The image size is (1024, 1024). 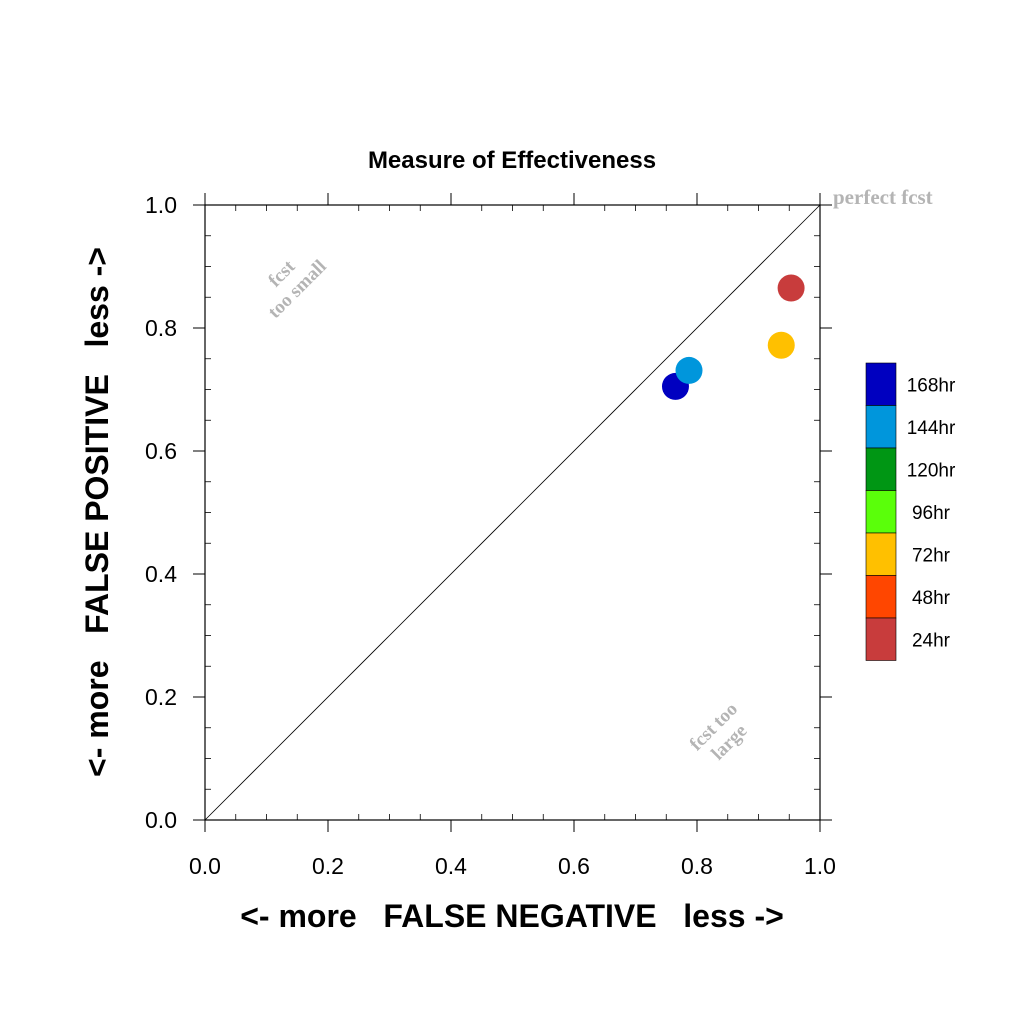 I want to click on legend-swatch-144hr, so click(x=881, y=427).